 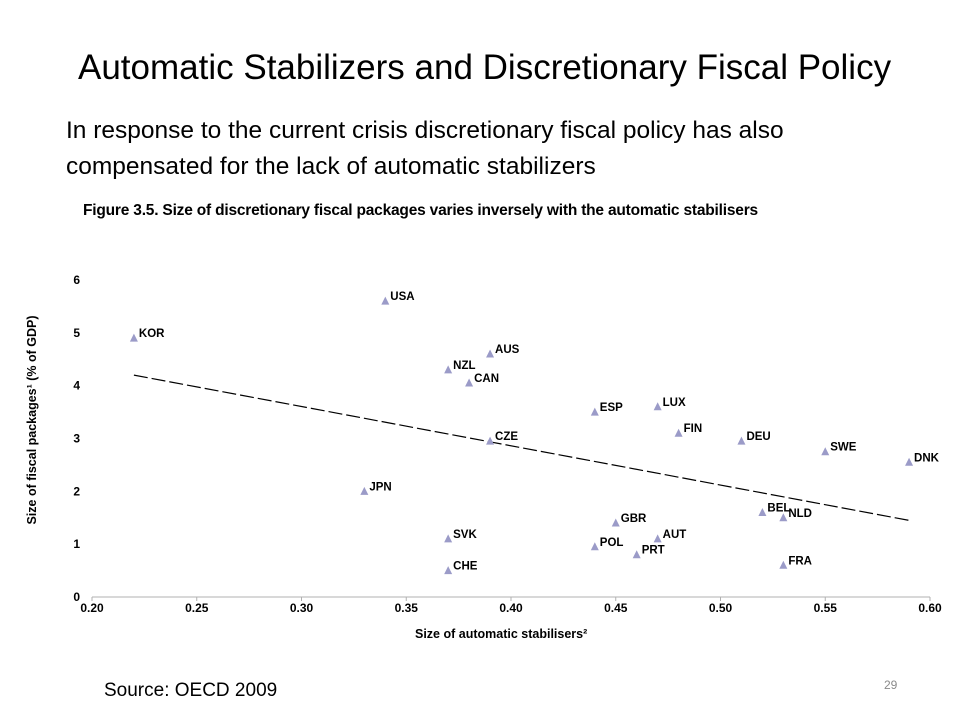 I want to click on data-point-esp, so click(x=594, y=411).